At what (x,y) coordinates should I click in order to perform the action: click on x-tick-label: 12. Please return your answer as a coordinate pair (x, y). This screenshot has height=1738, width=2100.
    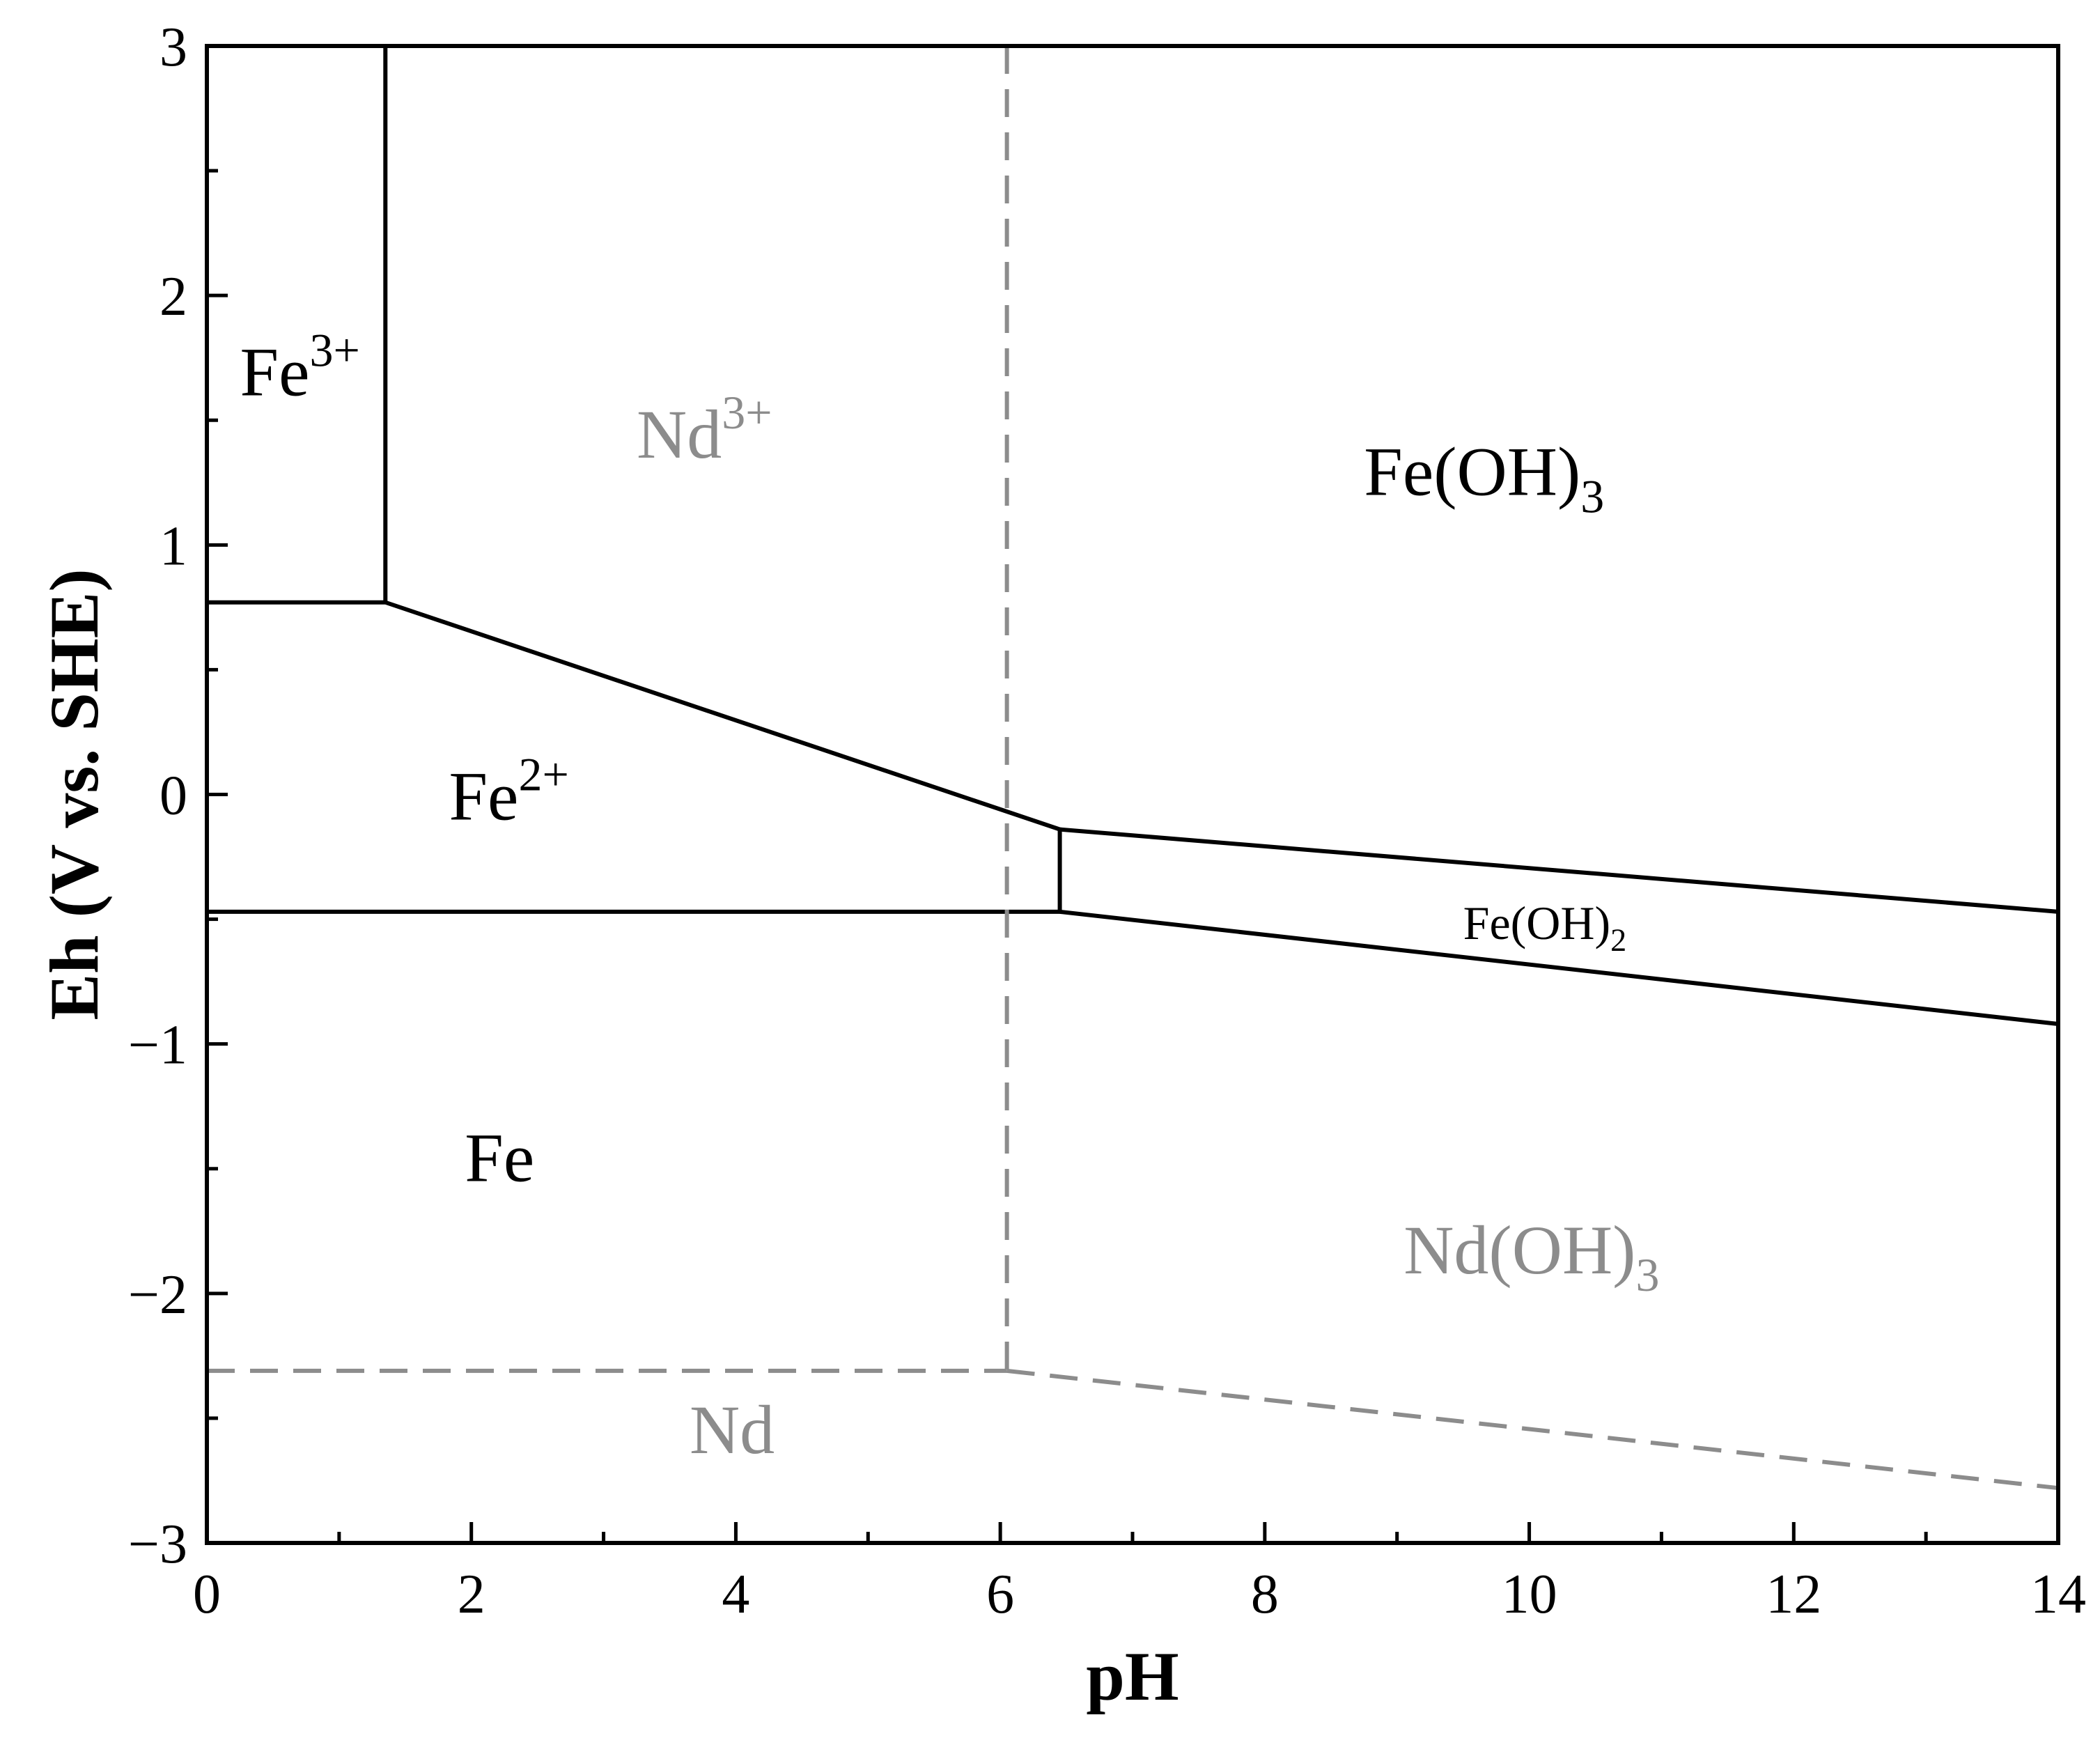
    Looking at the image, I should click on (1794, 1594).